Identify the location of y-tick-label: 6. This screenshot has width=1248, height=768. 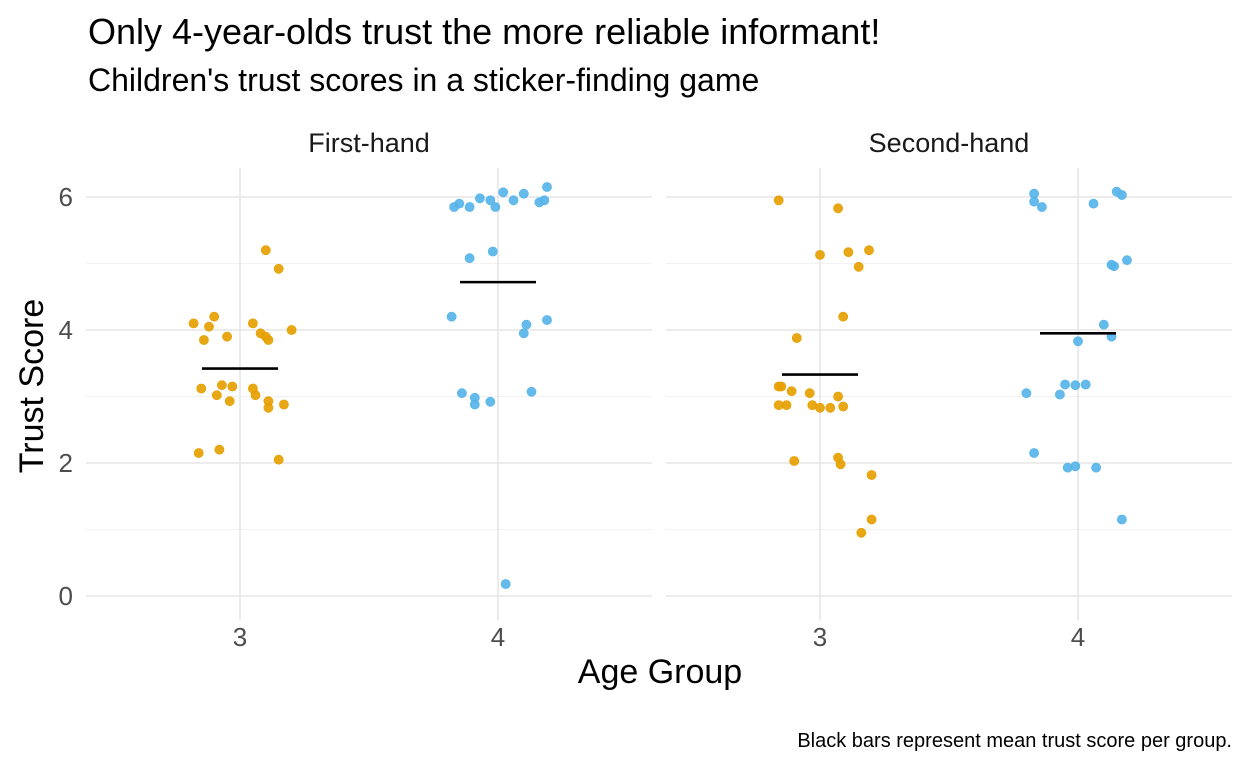
(66, 197).